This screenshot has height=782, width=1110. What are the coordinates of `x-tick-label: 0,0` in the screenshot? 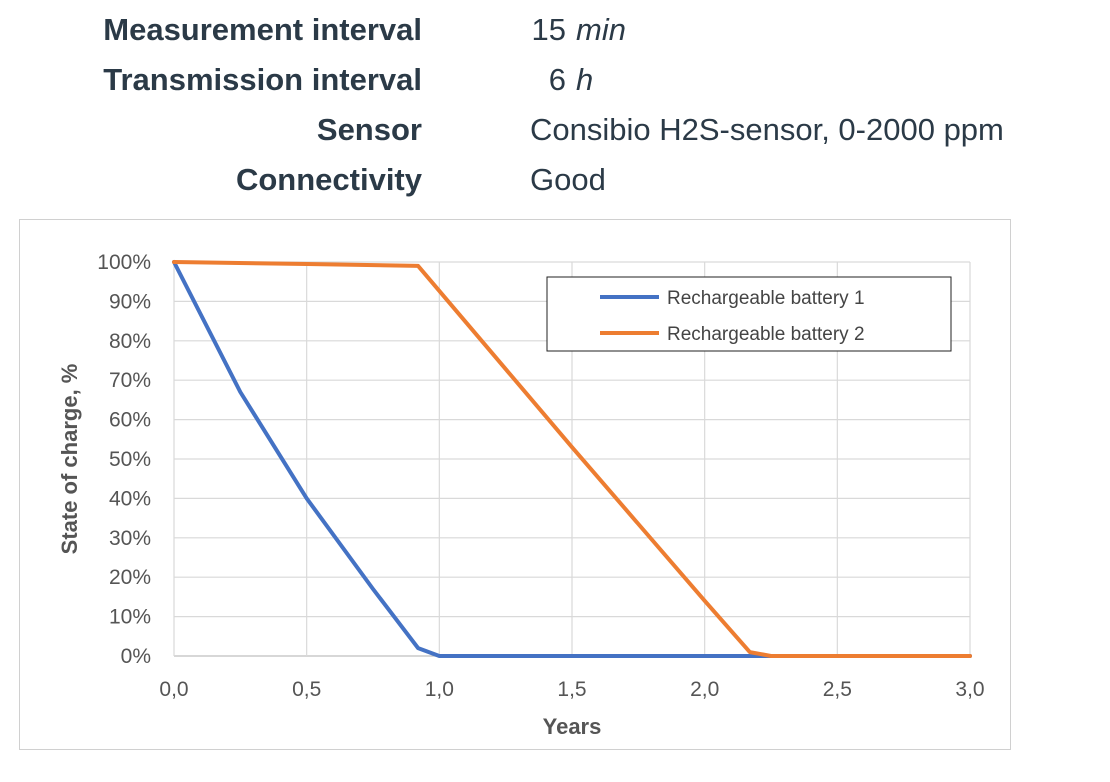 It's located at (173, 689).